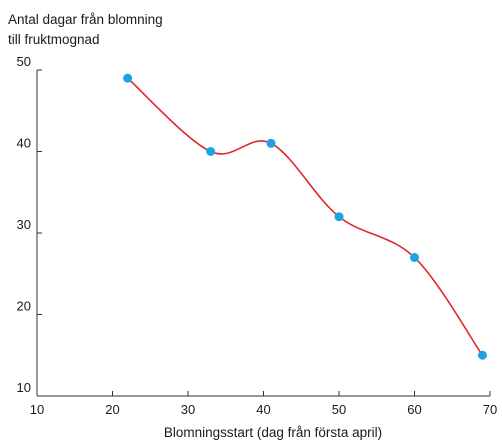  I want to click on y-tick-label: 30, so click(24, 224).